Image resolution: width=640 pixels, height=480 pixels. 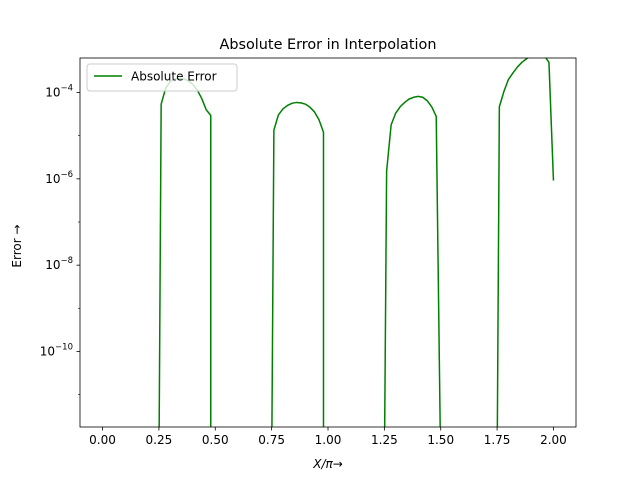 I want to click on x-tick-label: 2.00, so click(x=553, y=440).